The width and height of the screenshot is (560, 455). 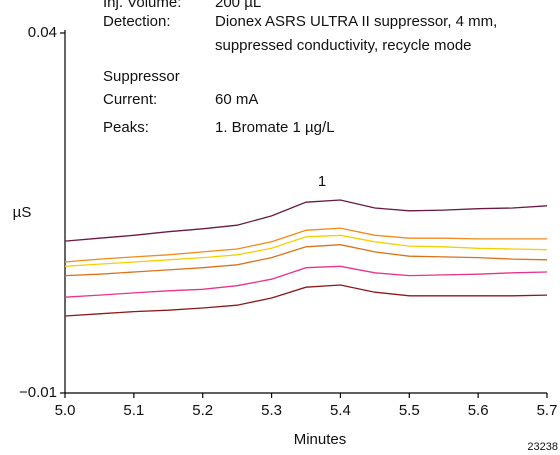 I want to click on figure-id: 23238, so click(x=542, y=447).